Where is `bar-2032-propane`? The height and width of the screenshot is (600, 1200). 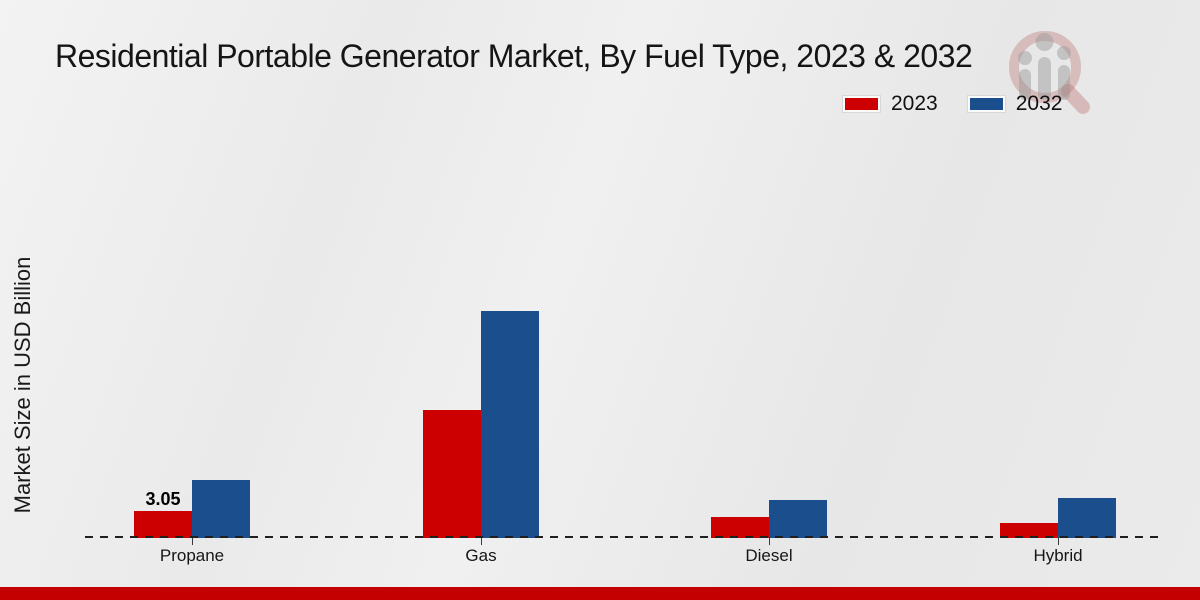
bar-2032-propane is located at coordinates (221, 509).